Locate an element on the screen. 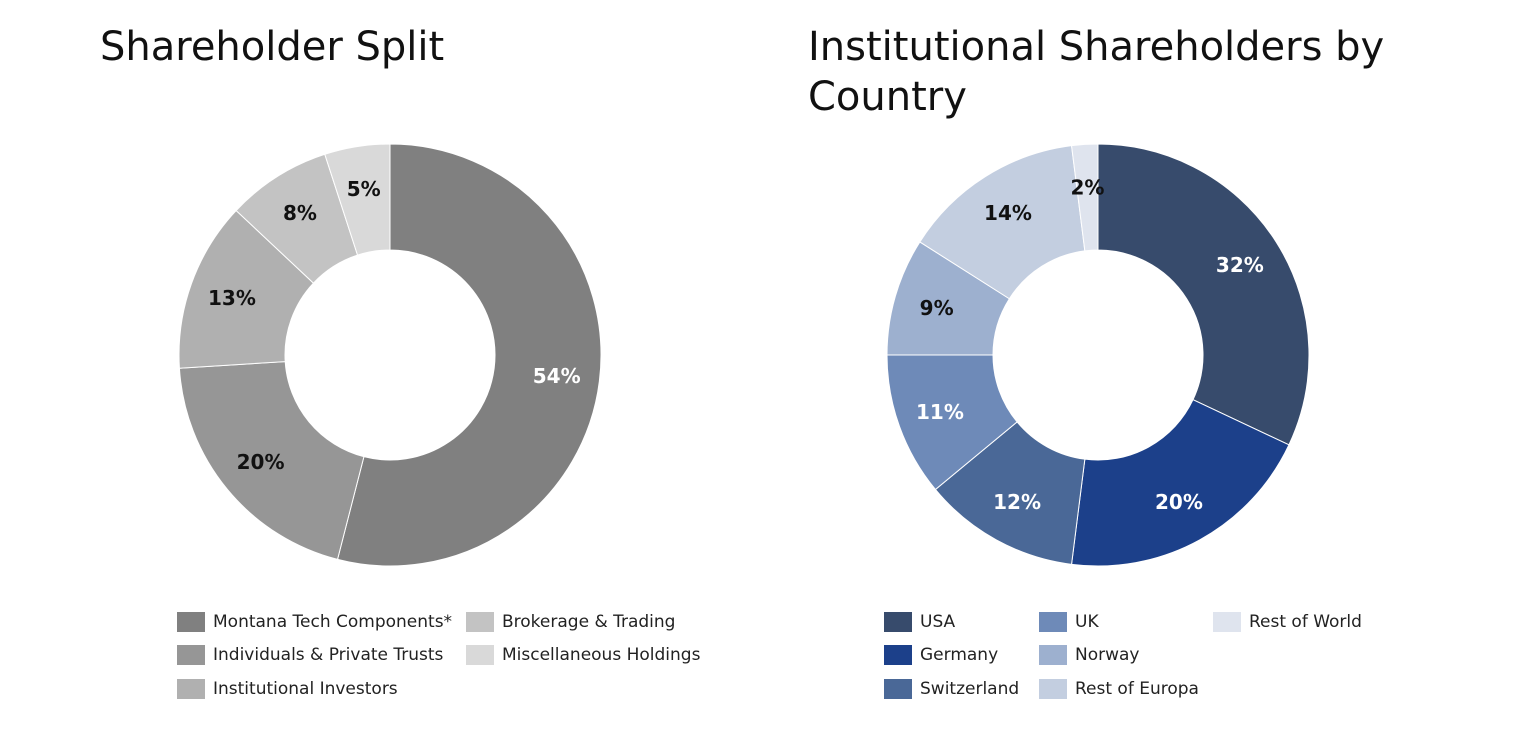 This screenshot has height=741, width=1529. legend-label: Montana Tech Components* is located at coordinates (333, 622).